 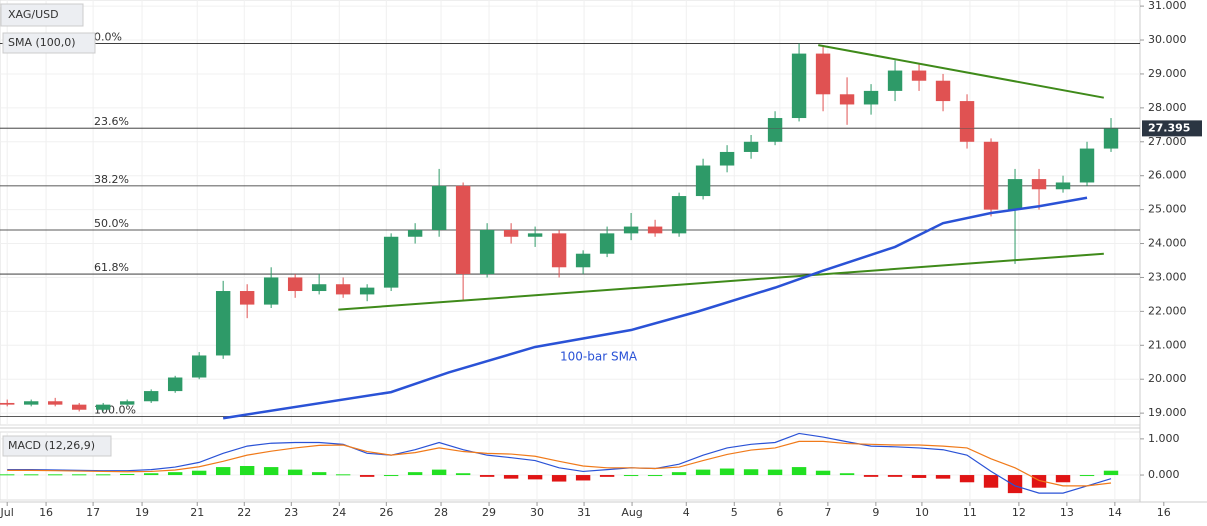 I want to click on x-tick-label: 30, so click(x=537, y=512).